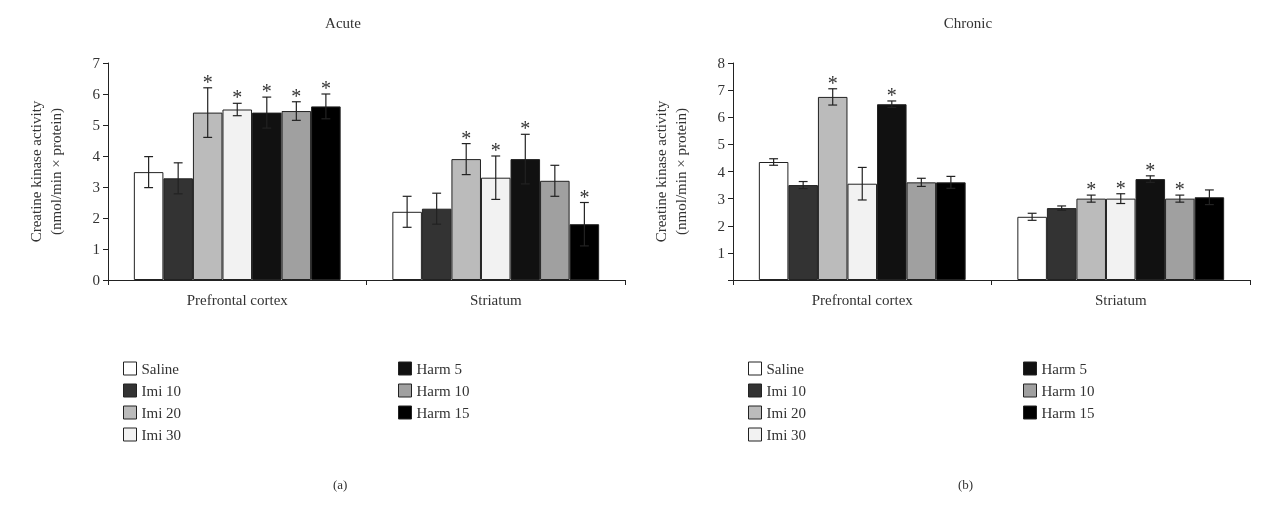  Describe the element at coordinates (343, 22) in the screenshot. I see `chart-title: Acute` at that location.